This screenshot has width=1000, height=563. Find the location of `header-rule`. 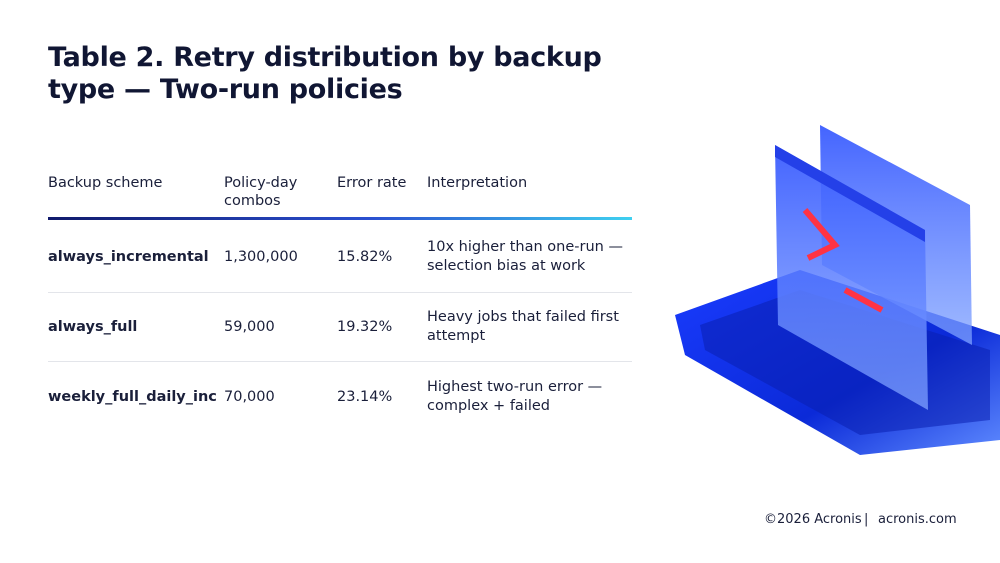

header-rule is located at coordinates (340, 218).